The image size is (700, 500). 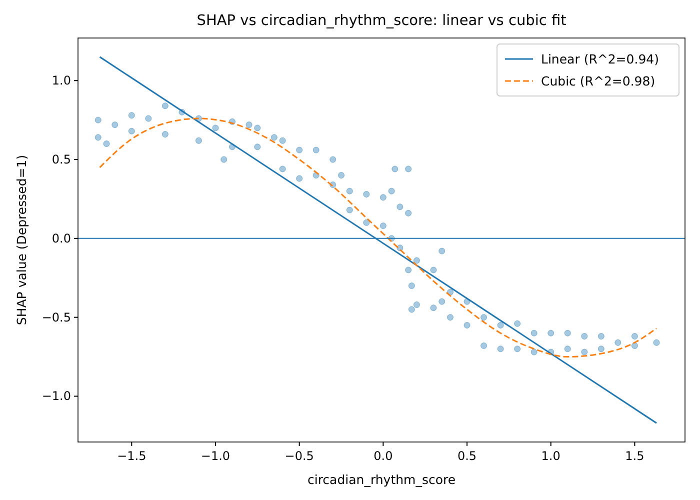 I want to click on legend-label: Linear (R^2=0.94), so click(x=600, y=59).